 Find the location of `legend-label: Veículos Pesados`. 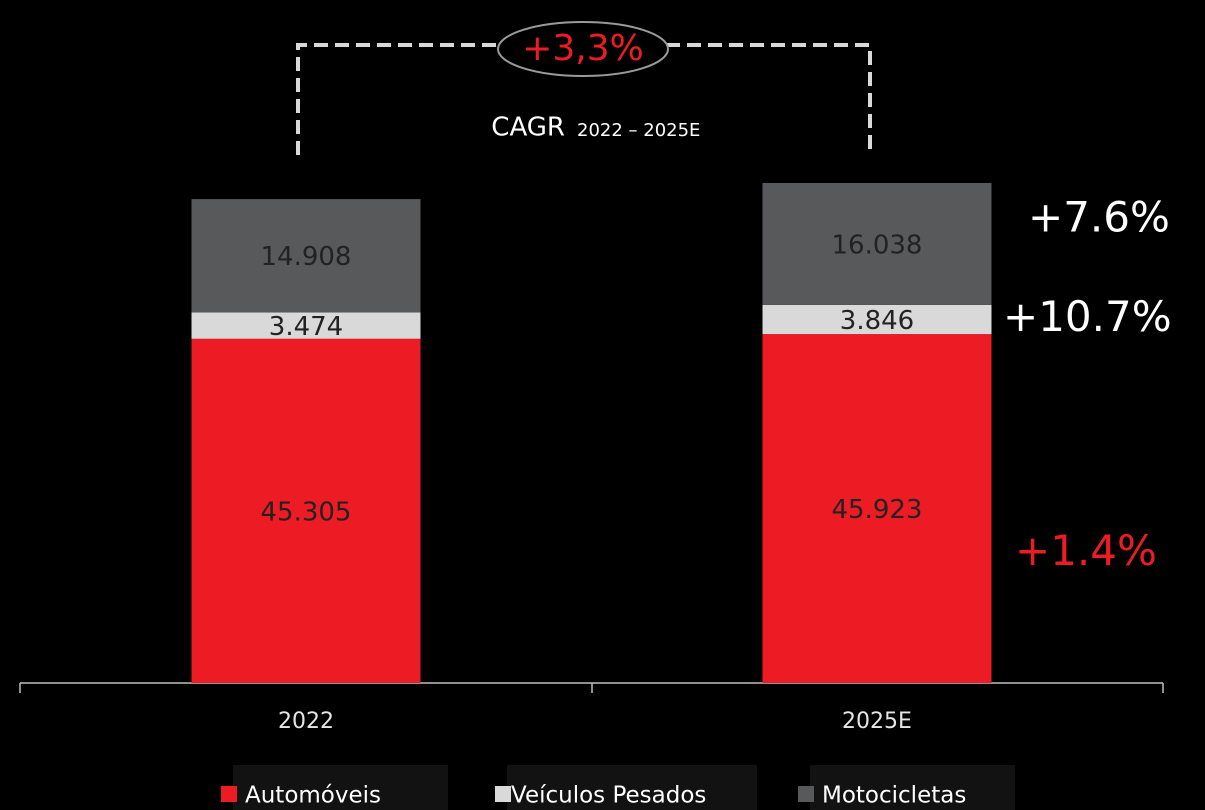

legend-label: Veículos Pesados is located at coordinates (608, 796).